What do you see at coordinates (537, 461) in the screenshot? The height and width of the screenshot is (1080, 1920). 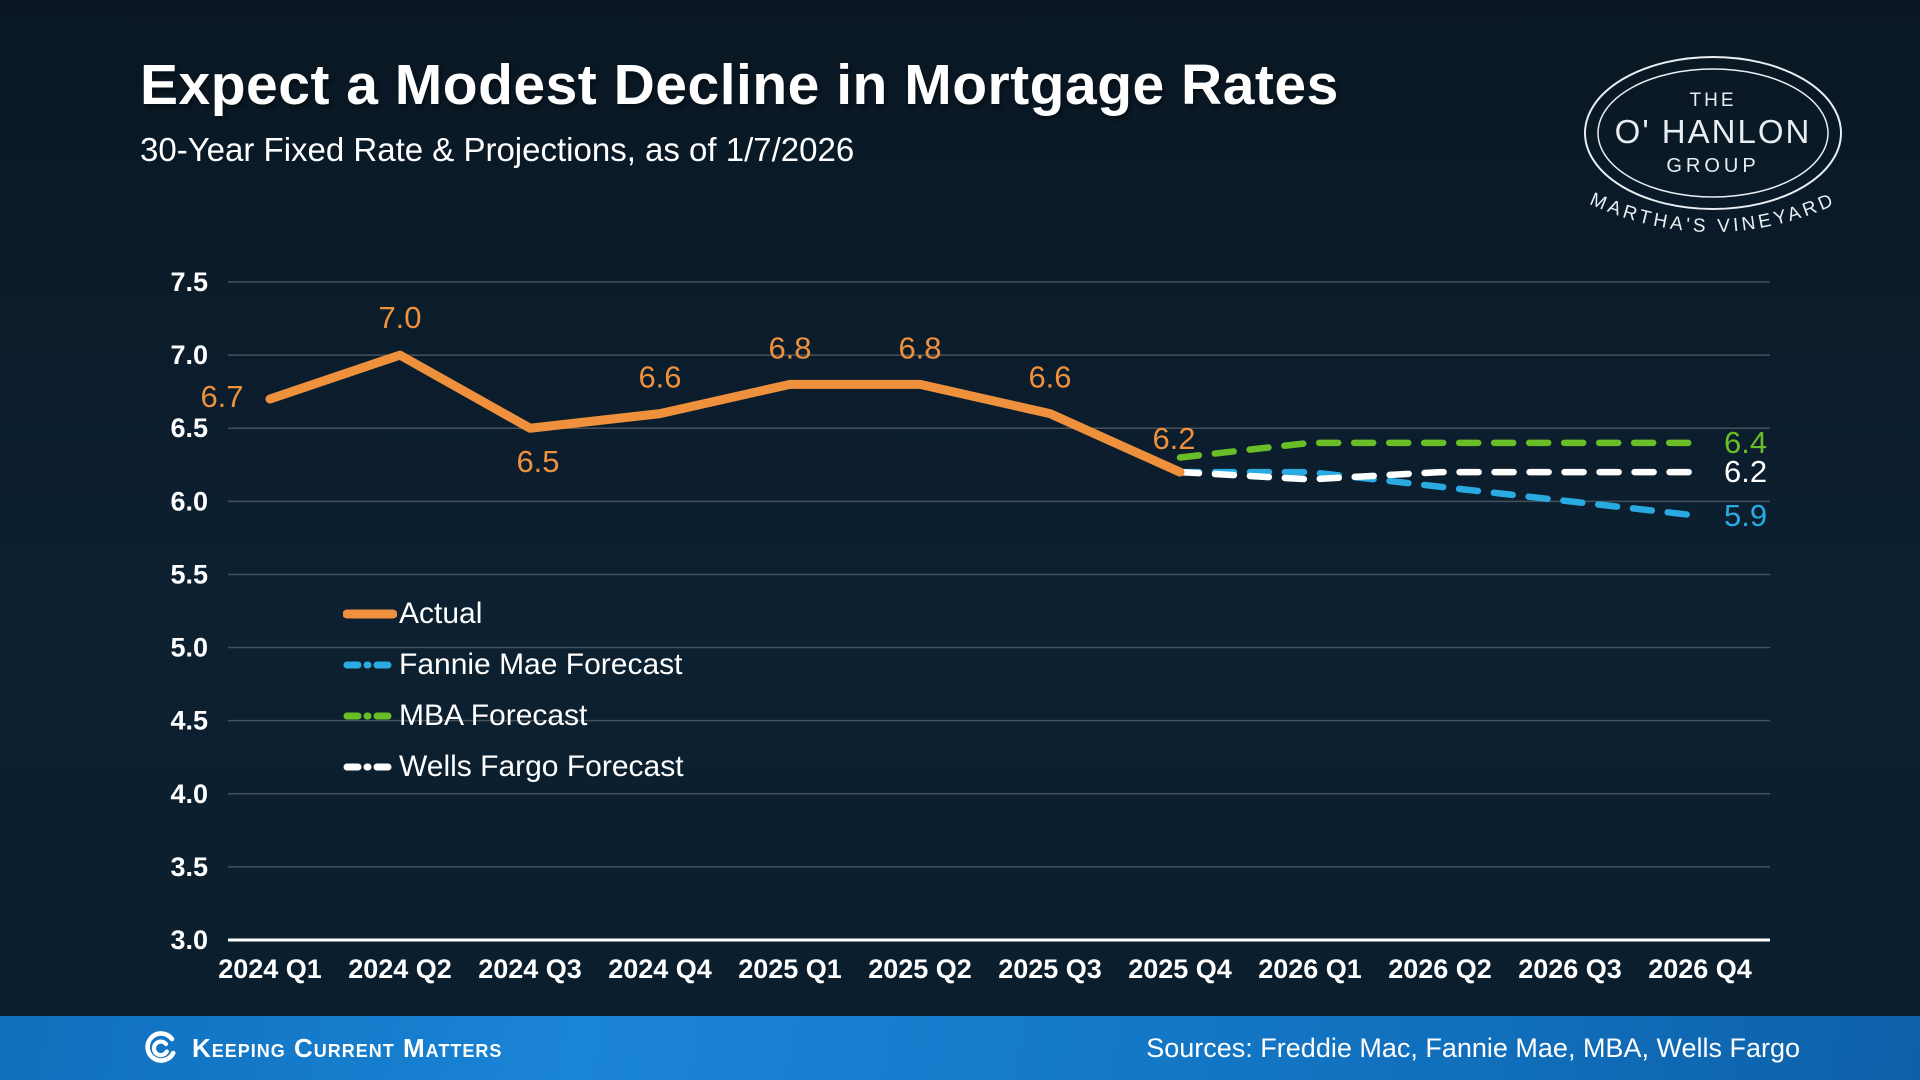 I see `data-label-actual: 6.5` at bounding box center [537, 461].